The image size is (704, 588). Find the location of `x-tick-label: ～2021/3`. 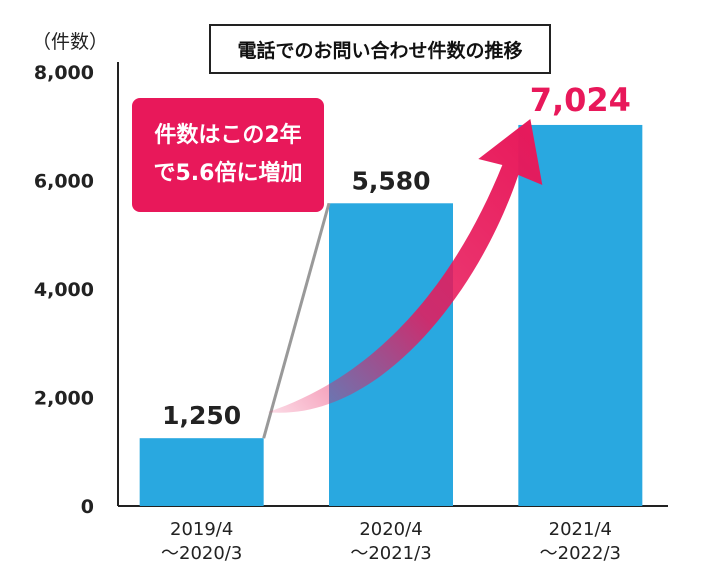

x-tick-label: ～2021/3 is located at coordinates (390, 553).